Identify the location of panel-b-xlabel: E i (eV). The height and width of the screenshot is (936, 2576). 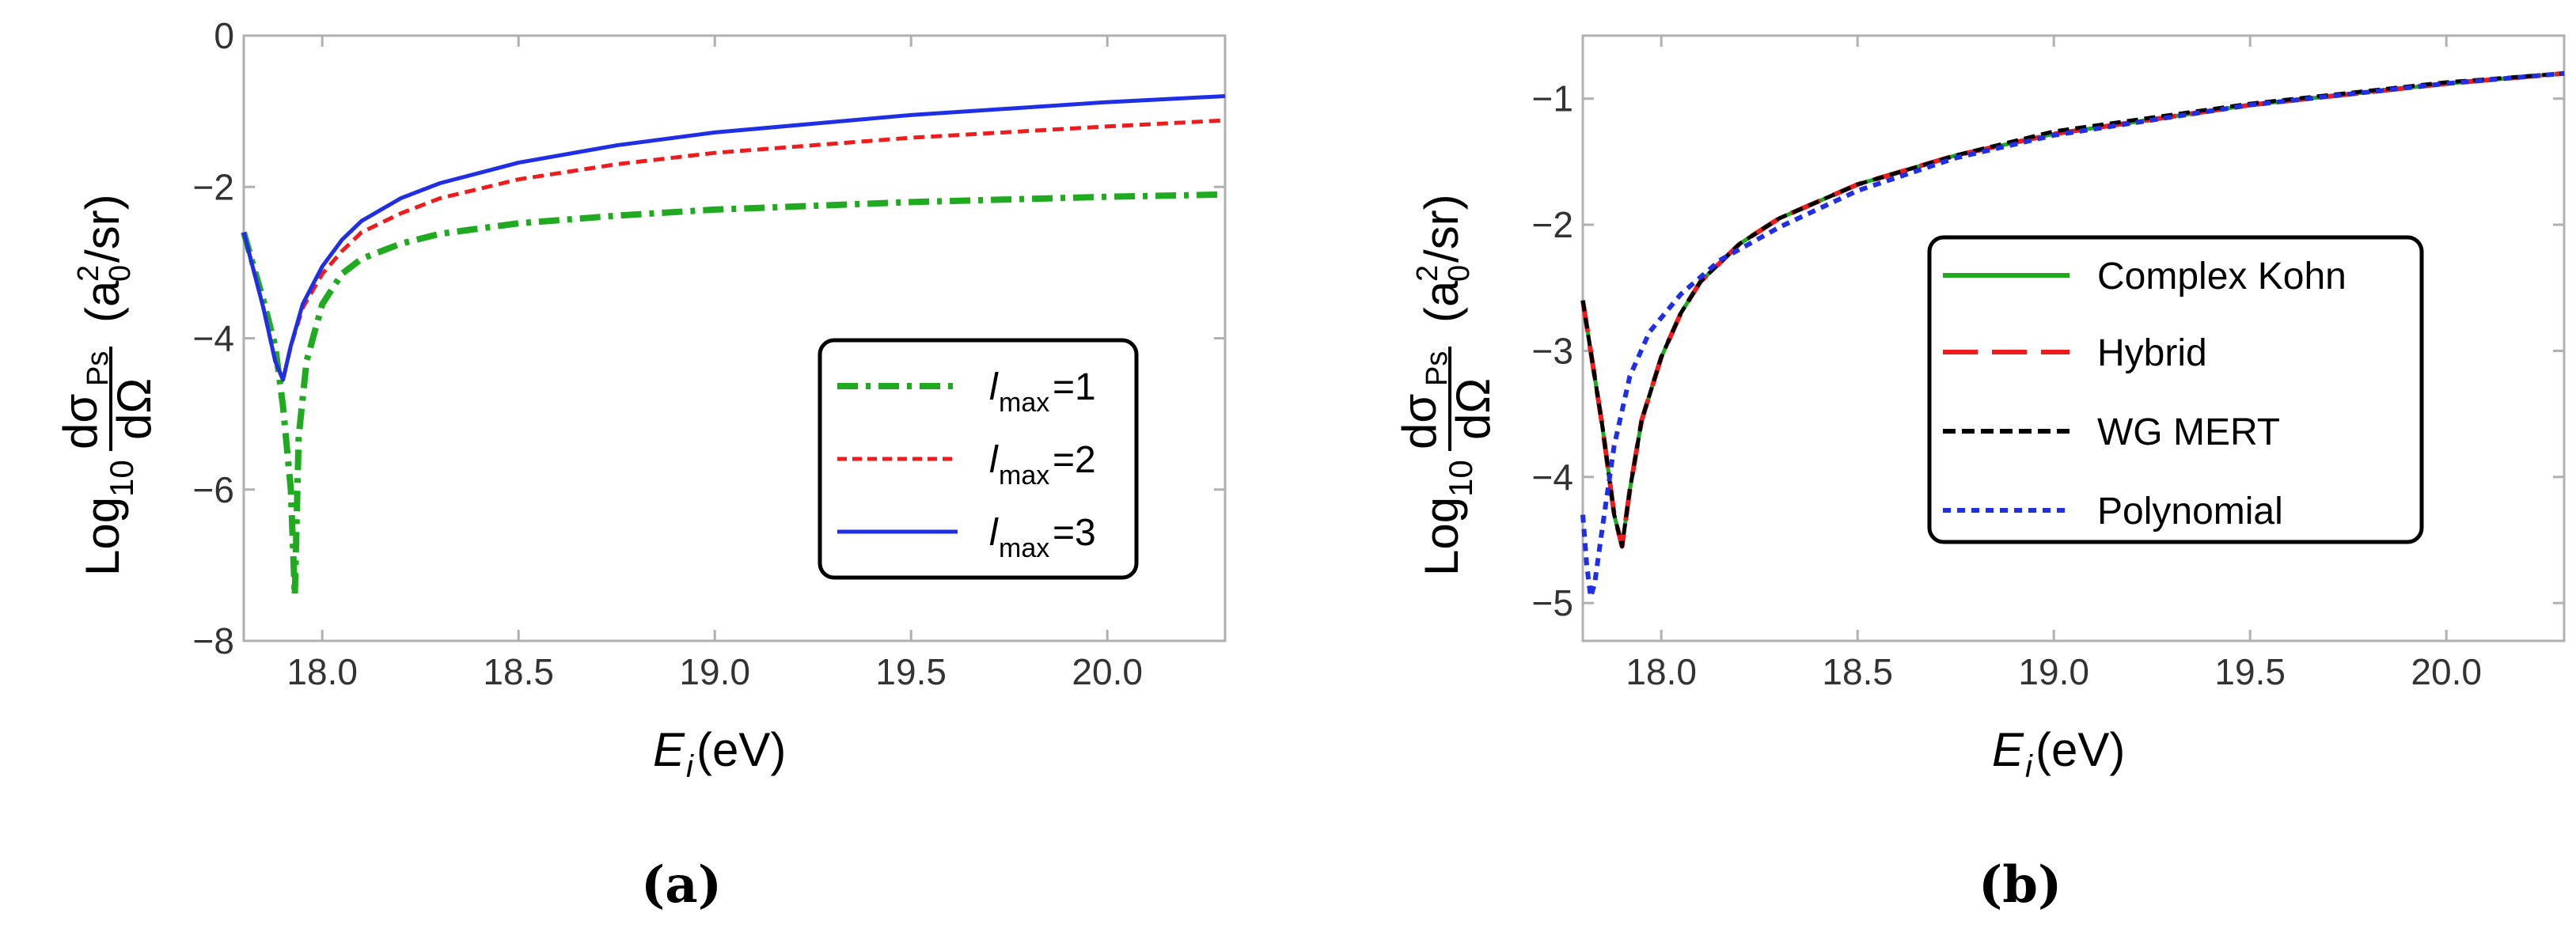
(2058, 753).